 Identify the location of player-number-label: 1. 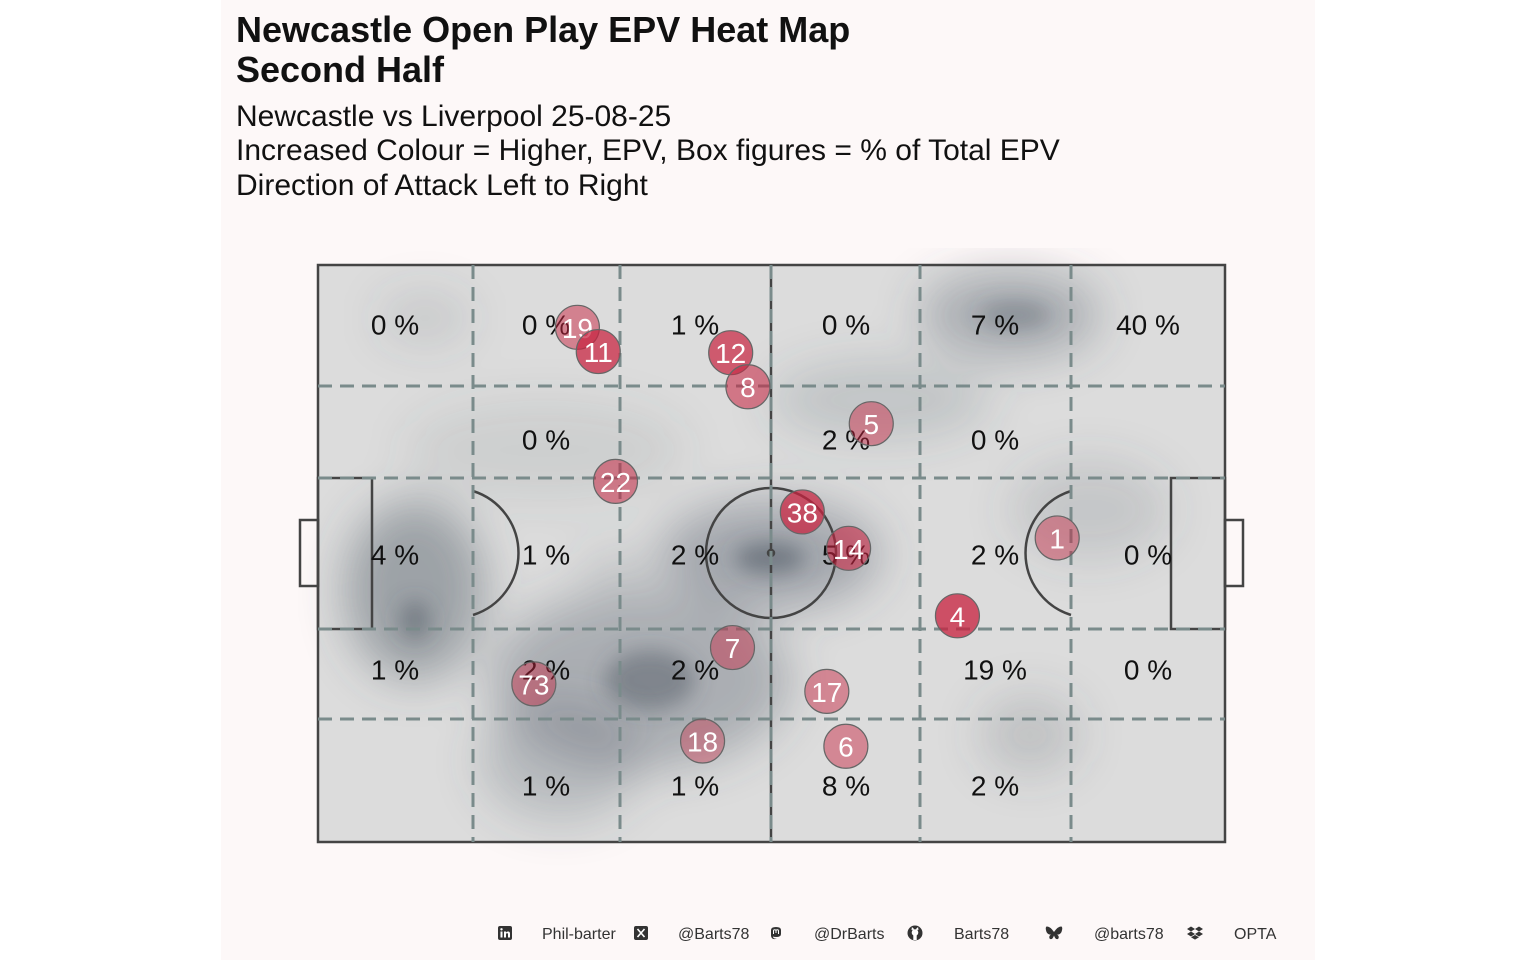
(1057, 538).